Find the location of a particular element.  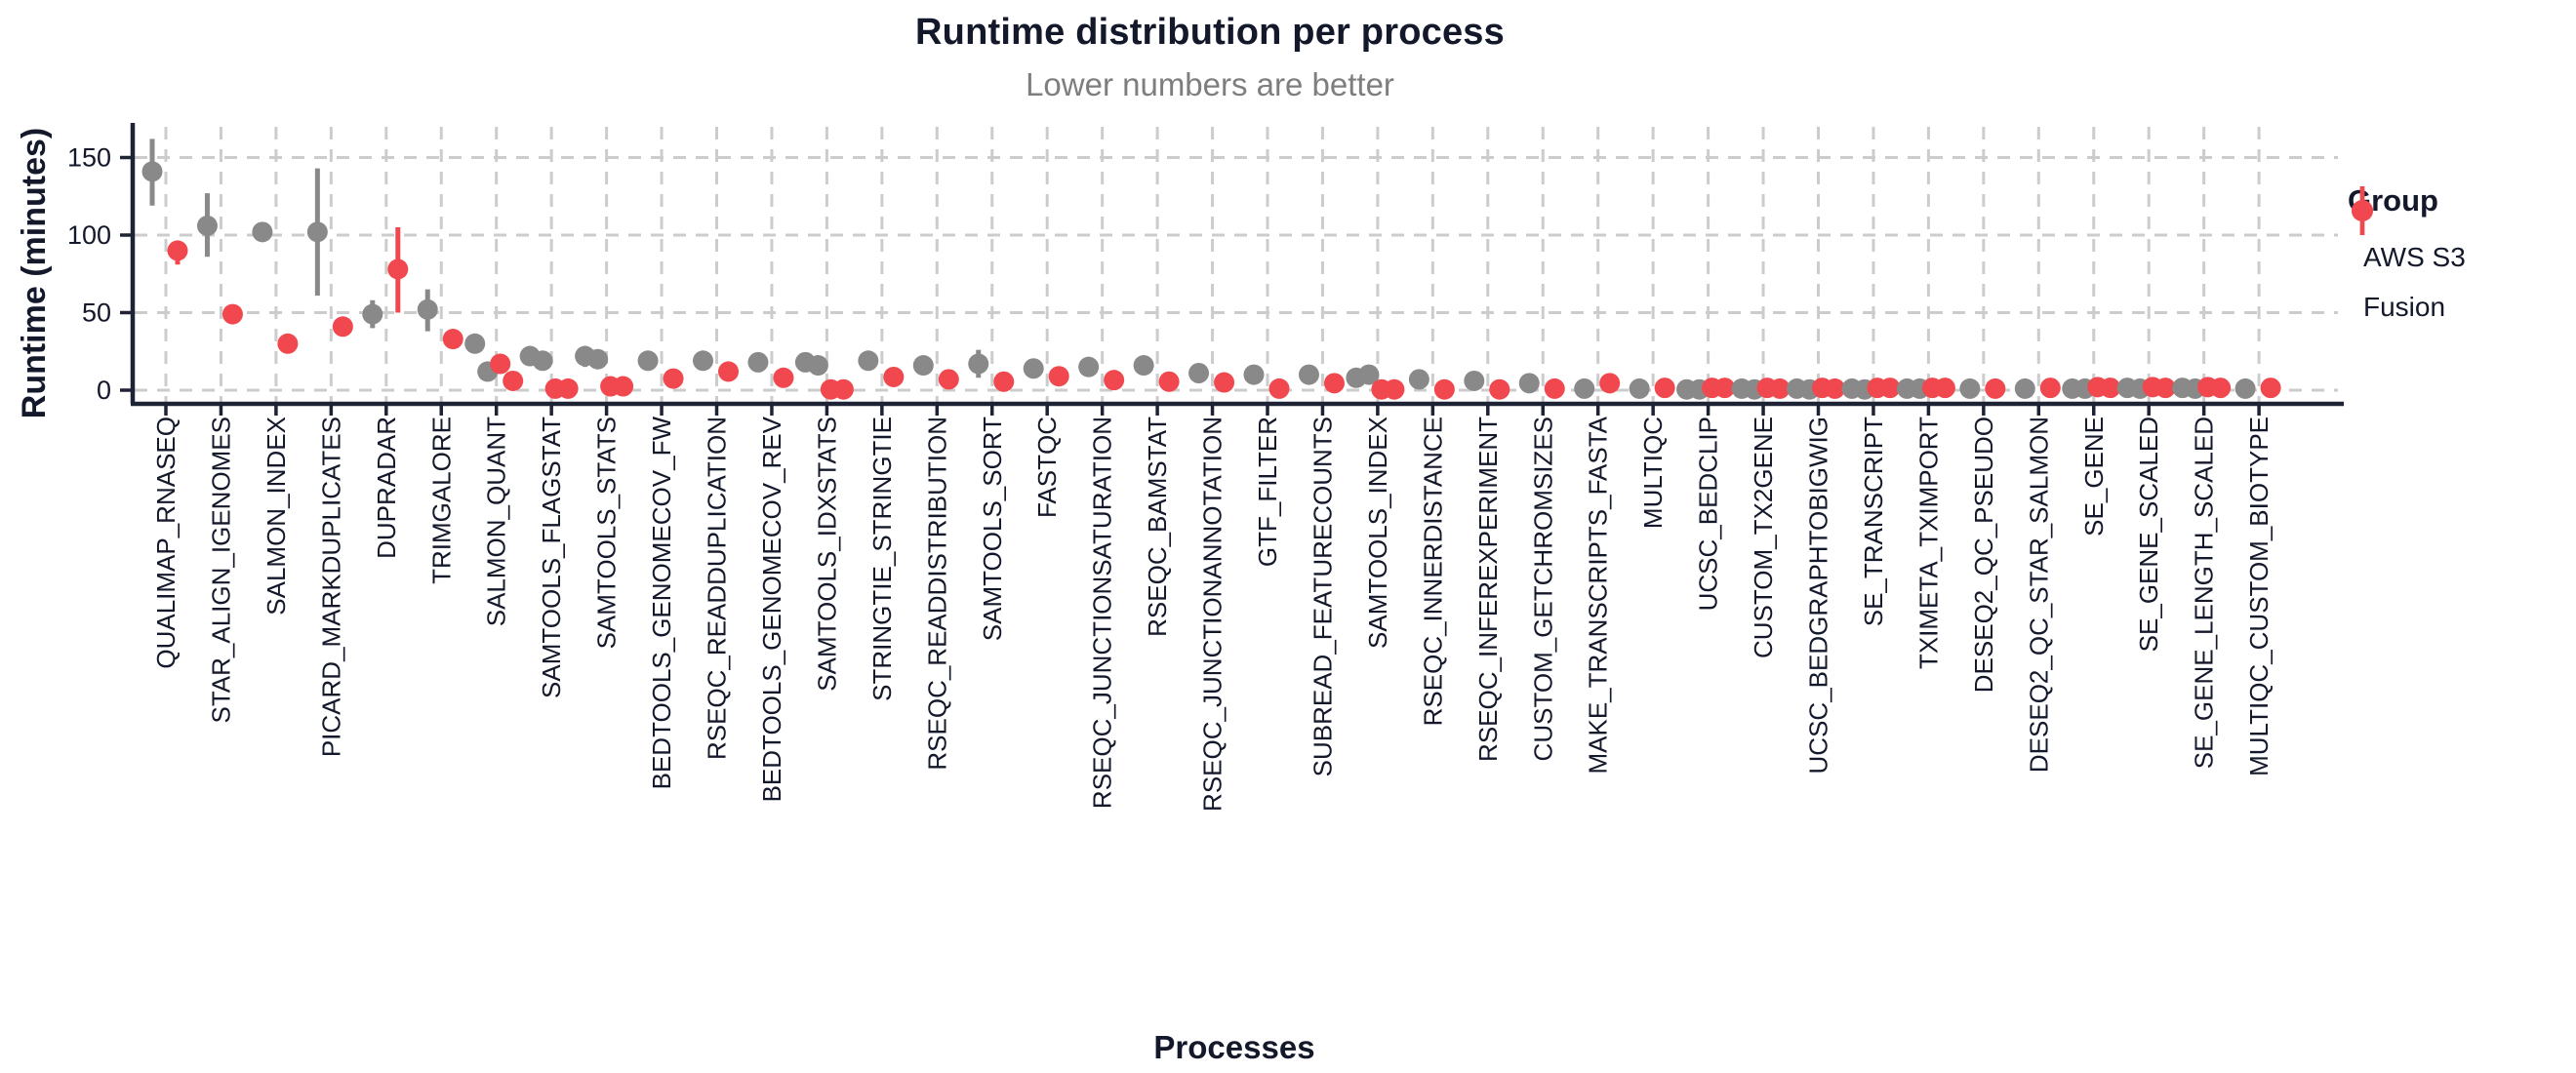

x-tick-label: RSEQC_READDISTRIBUTION is located at coordinates (936, 594).